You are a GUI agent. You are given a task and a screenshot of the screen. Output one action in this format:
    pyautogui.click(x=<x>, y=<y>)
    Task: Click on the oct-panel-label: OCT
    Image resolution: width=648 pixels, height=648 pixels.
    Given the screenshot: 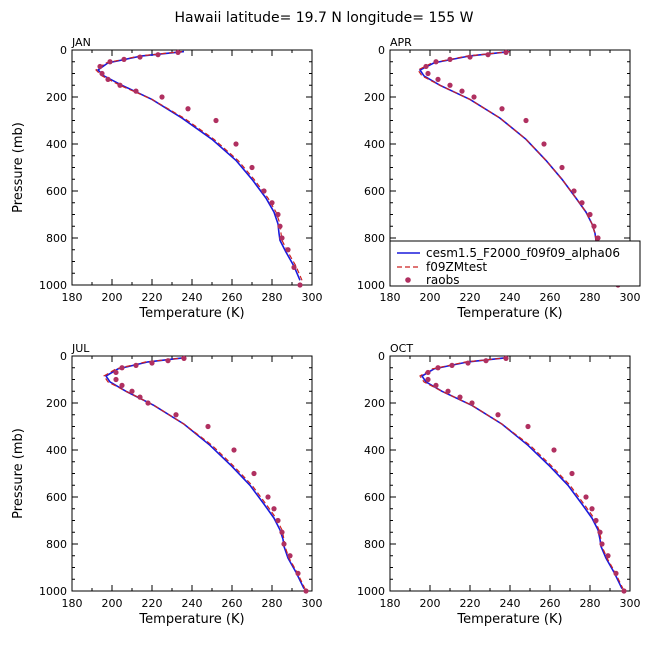 What is the action you would take?
    pyautogui.click(x=401, y=348)
    